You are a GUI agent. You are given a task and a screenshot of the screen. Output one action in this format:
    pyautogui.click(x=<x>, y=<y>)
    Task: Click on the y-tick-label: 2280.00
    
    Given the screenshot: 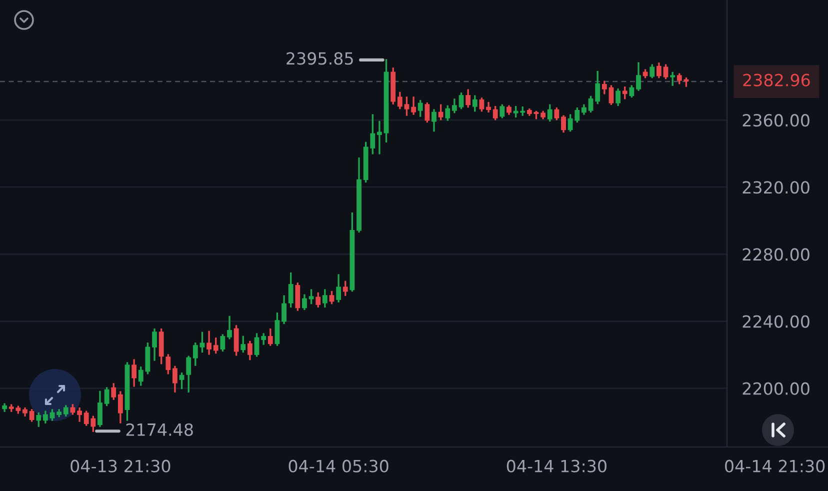 What is the action you would take?
    pyautogui.click(x=776, y=254)
    